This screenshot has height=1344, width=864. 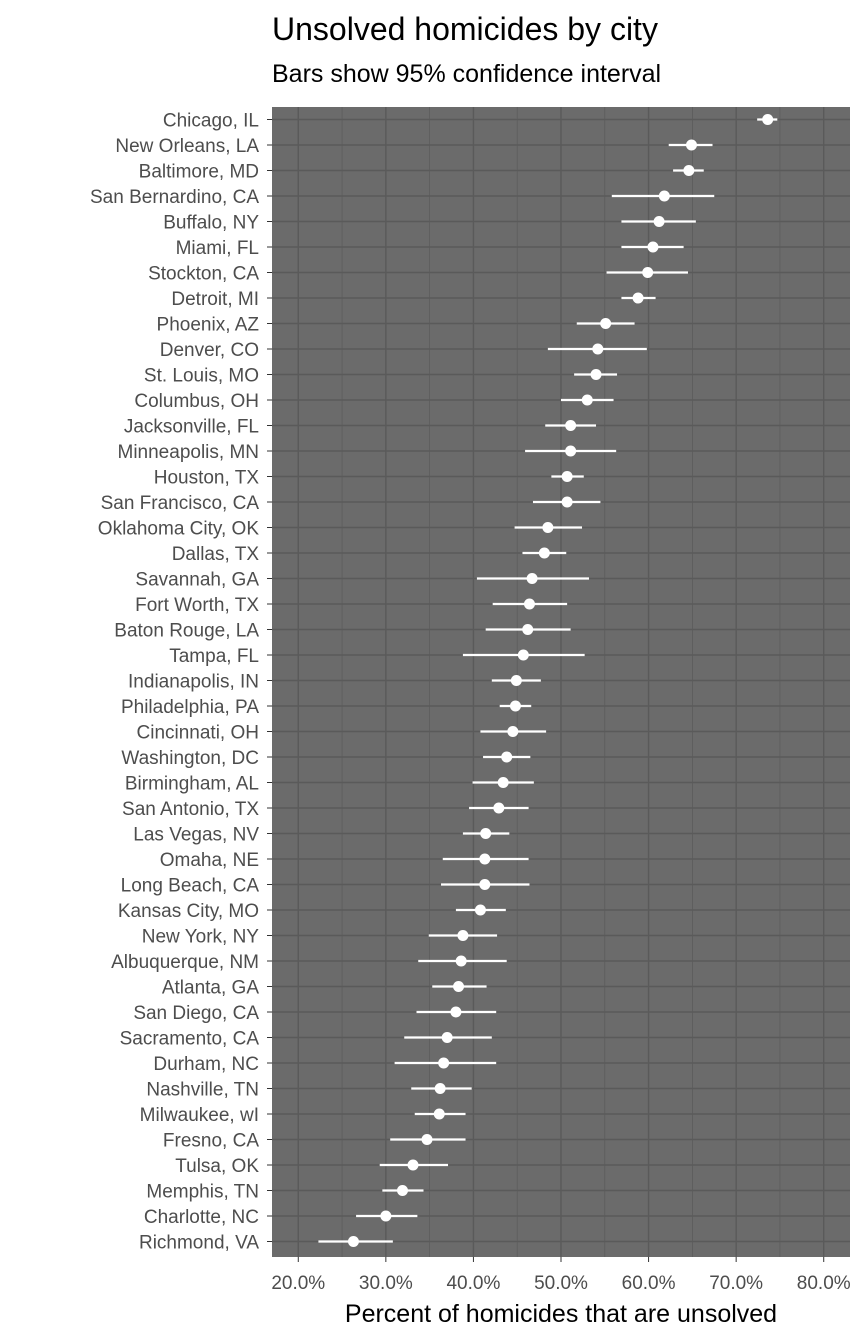 I want to click on city-label: Birmingham, AL, so click(x=192, y=784).